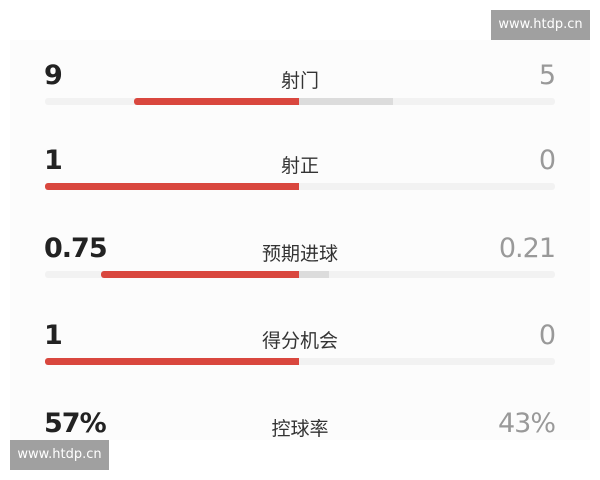  I want to click on stat-row: 1 得分机会 0, so click(300, 350).